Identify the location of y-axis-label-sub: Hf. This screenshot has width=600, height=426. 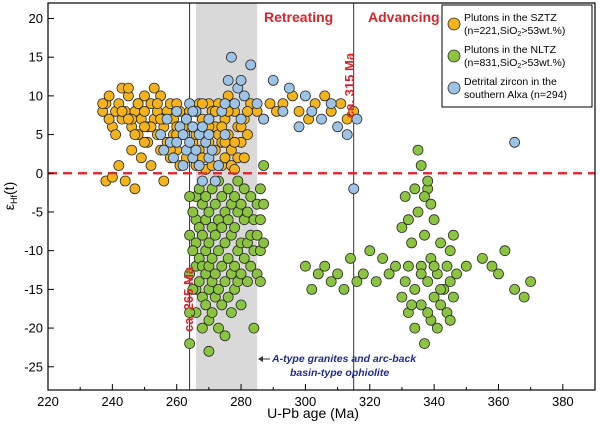
(14, 198).